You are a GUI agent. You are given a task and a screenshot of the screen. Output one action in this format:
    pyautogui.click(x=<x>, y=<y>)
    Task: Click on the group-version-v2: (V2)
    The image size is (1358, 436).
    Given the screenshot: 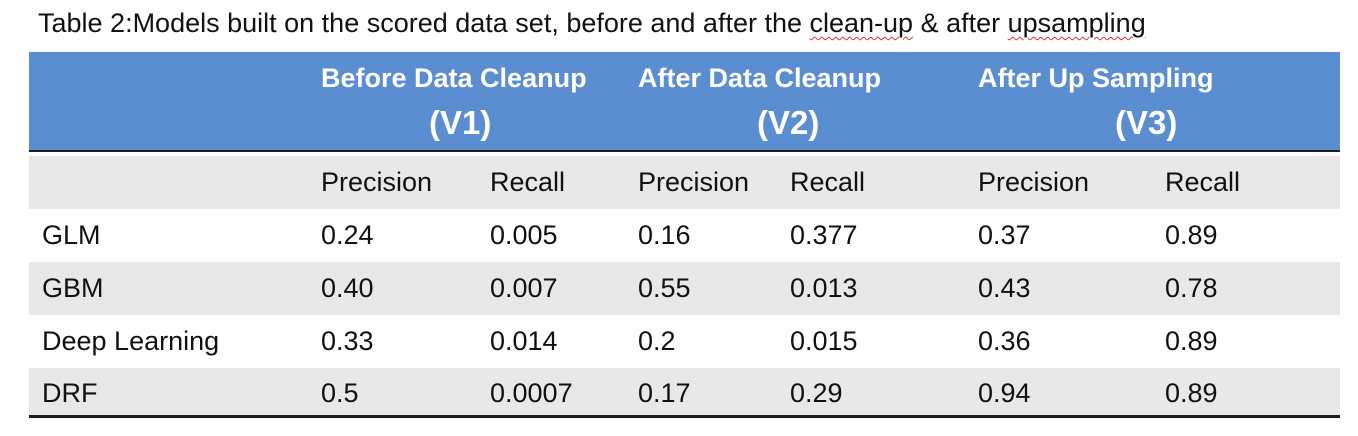 What is the action you would take?
    pyautogui.click(x=788, y=122)
    